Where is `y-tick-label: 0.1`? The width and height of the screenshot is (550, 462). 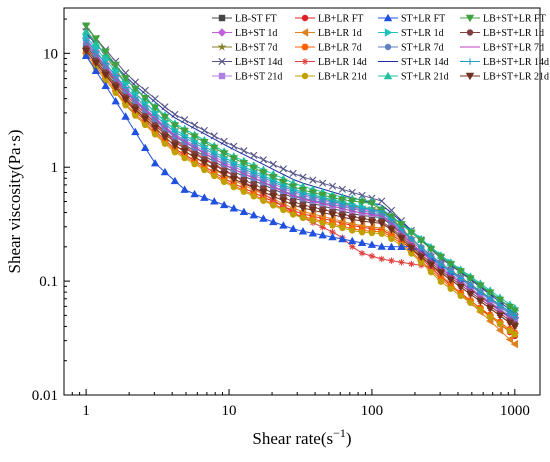
y-tick-label: 0.1 is located at coordinates (48, 282).